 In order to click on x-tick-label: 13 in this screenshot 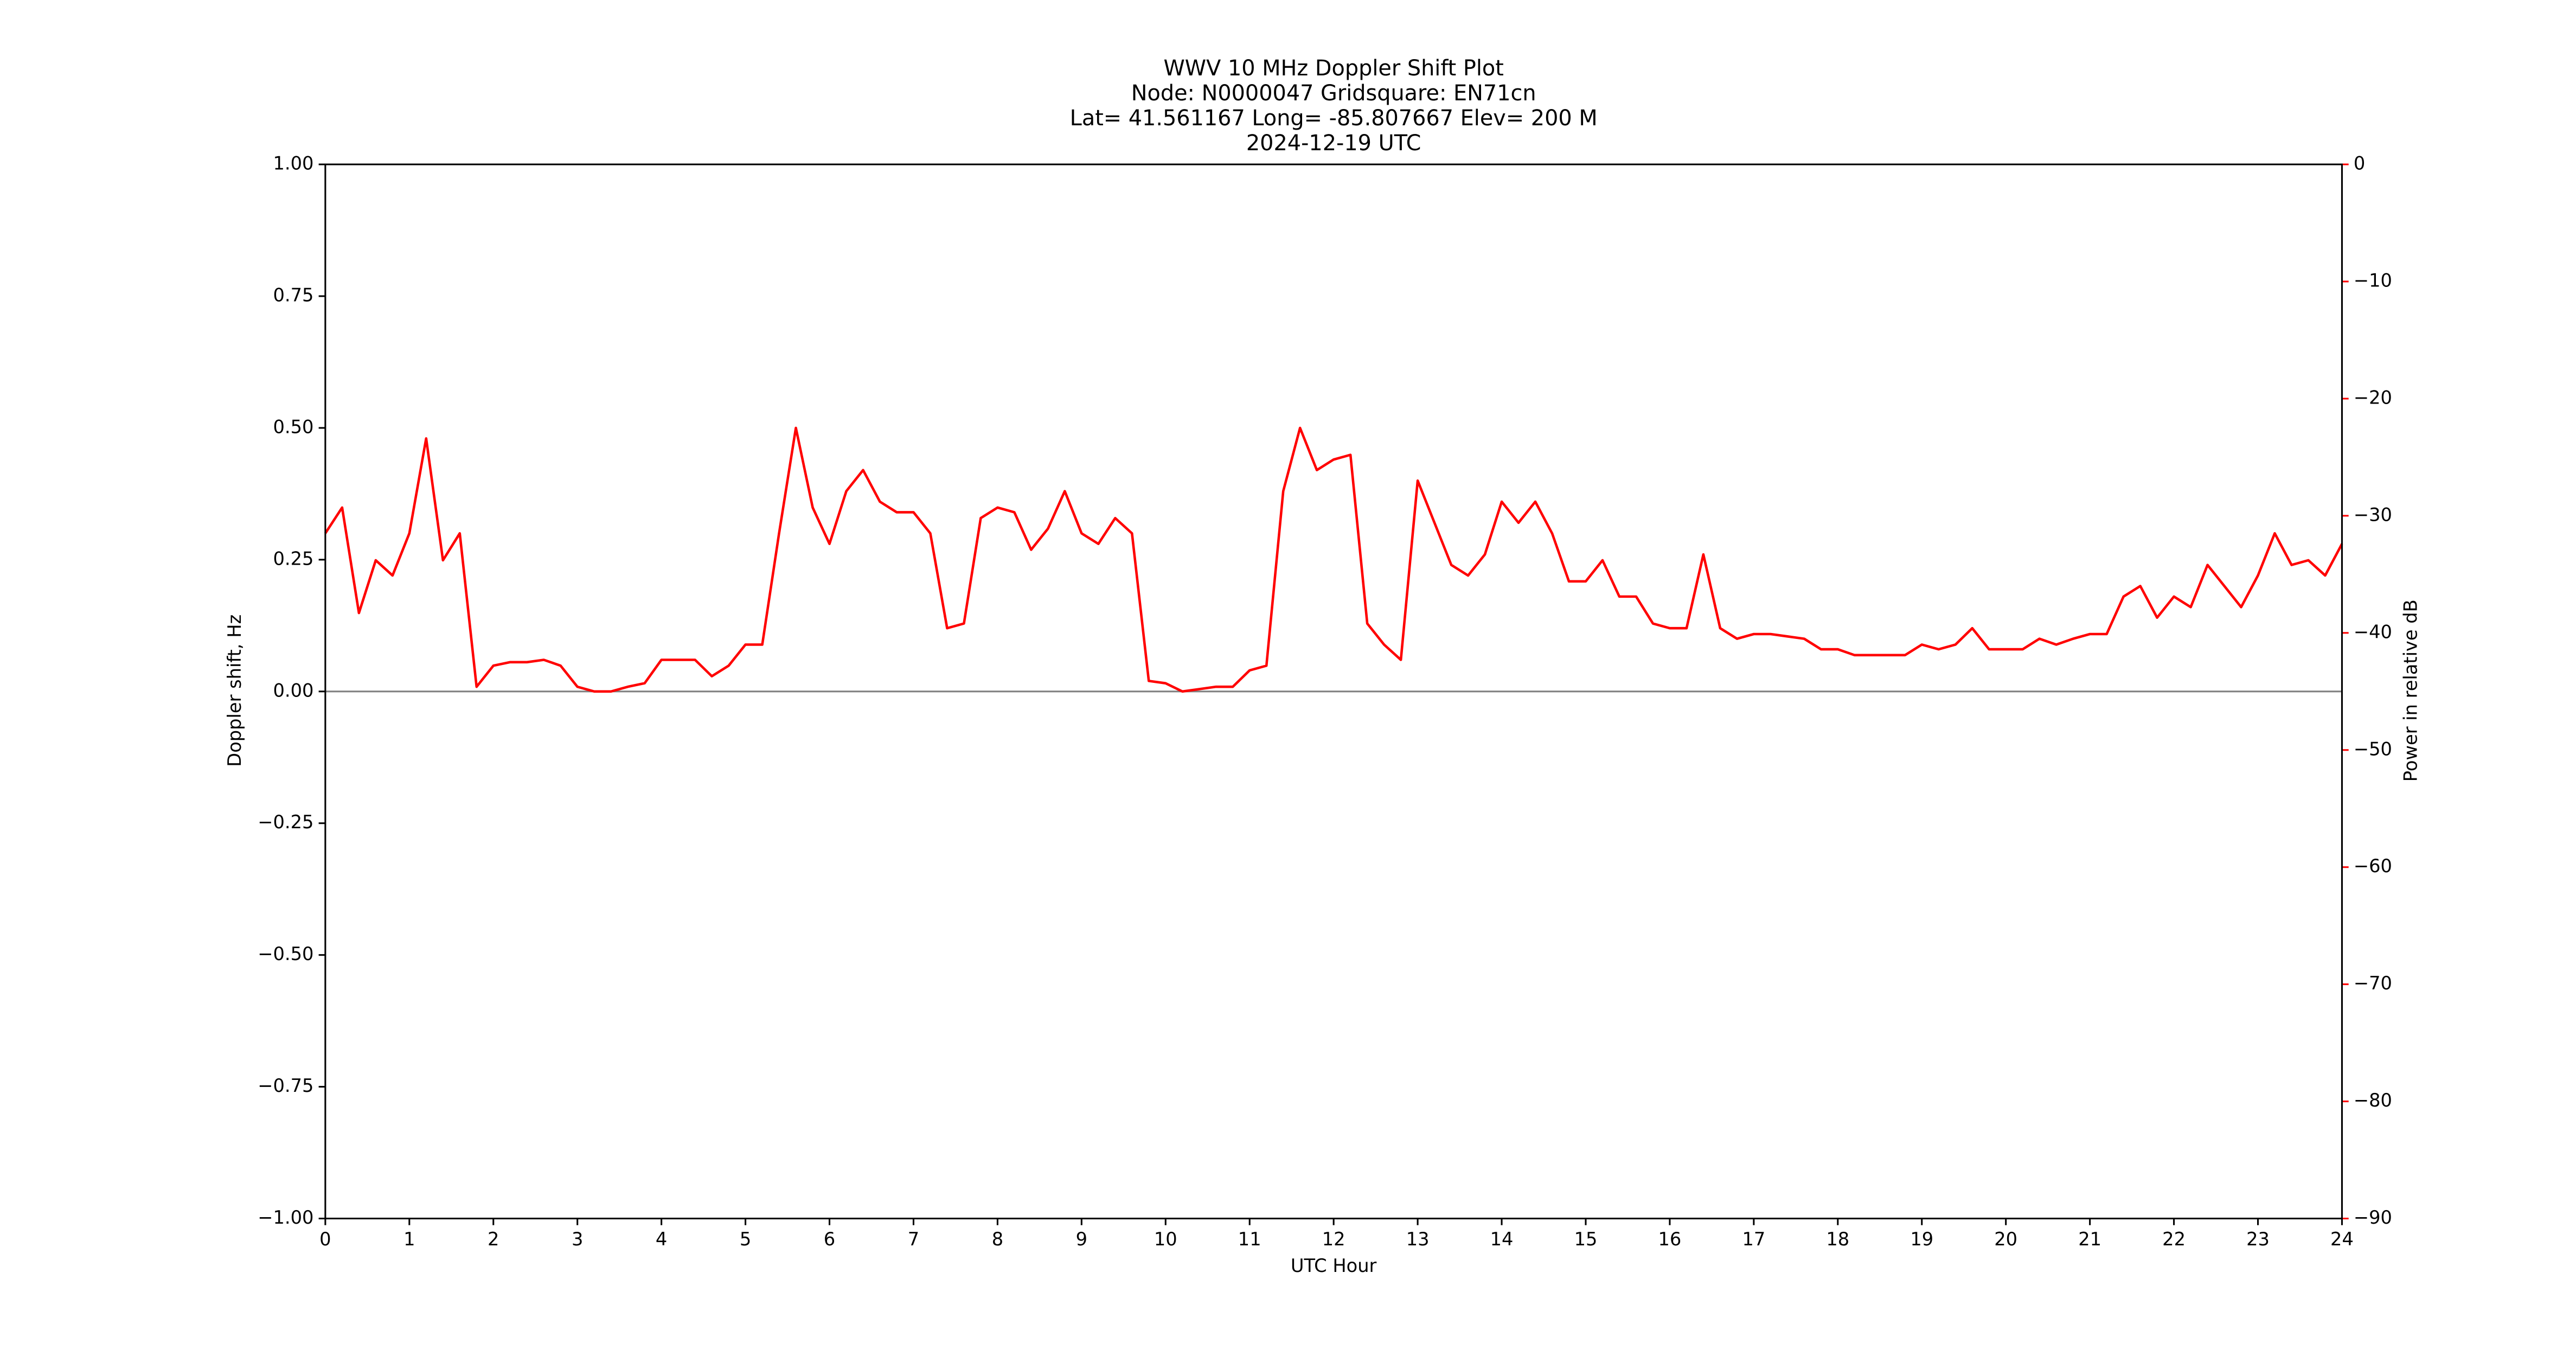, I will do `click(1418, 1239)`.